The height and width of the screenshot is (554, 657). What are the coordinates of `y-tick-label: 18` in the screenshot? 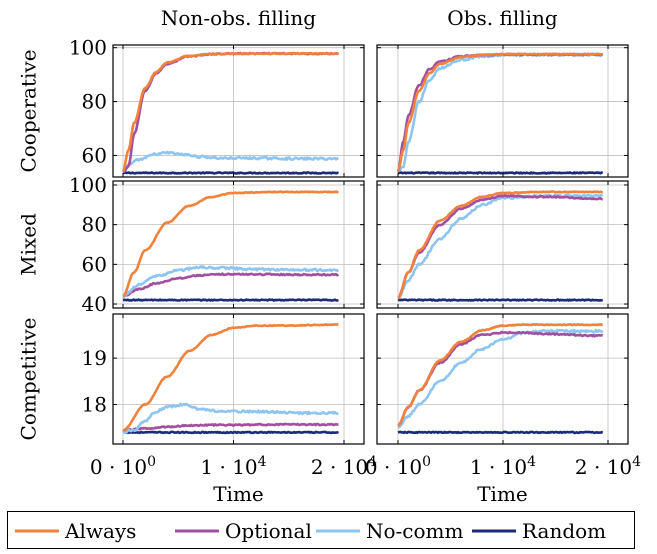 It's located at (94, 405).